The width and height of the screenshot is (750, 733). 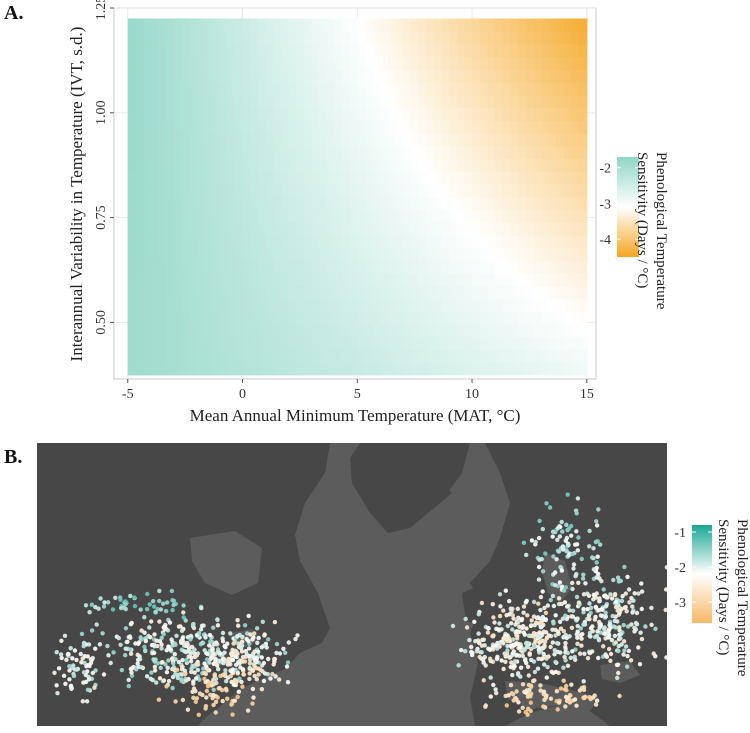 What do you see at coordinates (357, 394) in the screenshot?
I see `x-tick-label: 5` at bounding box center [357, 394].